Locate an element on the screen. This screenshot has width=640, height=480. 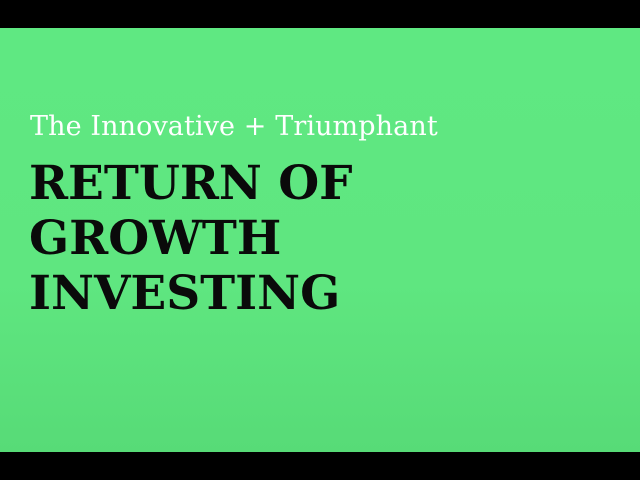
slide-title-line-2: GROWTH is located at coordinates (155, 238).